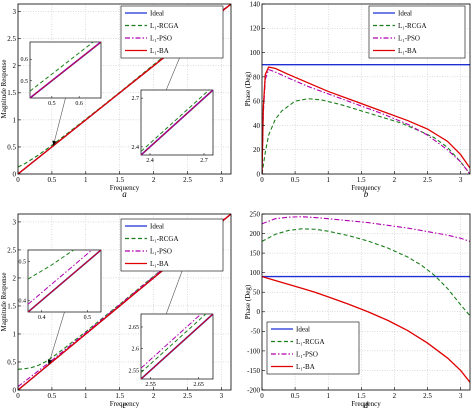 The image size is (474, 412). Describe the element at coordinates (257, 126) in the screenshot. I see `y-tick-label: 40` at that location.